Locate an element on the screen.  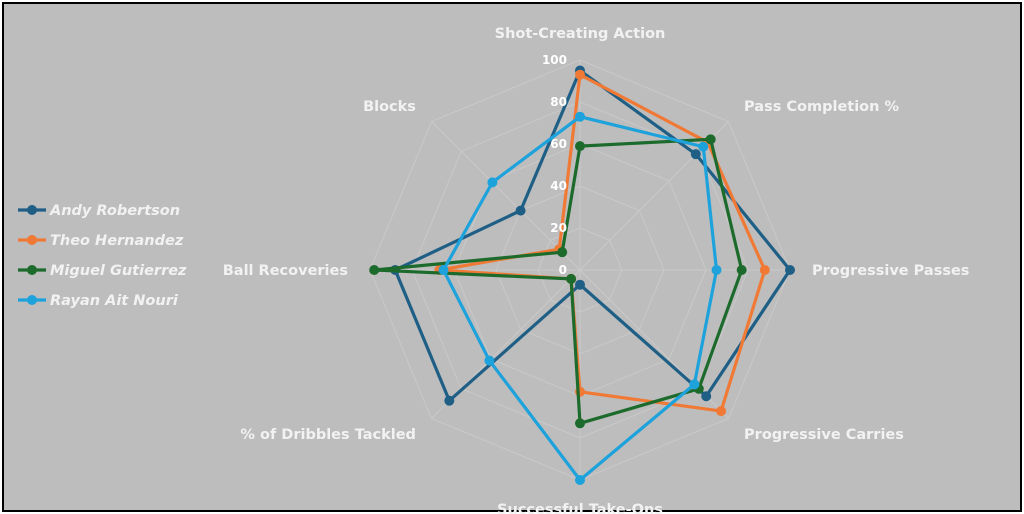
axis-label: Ball Recoveries is located at coordinates (285, 271).